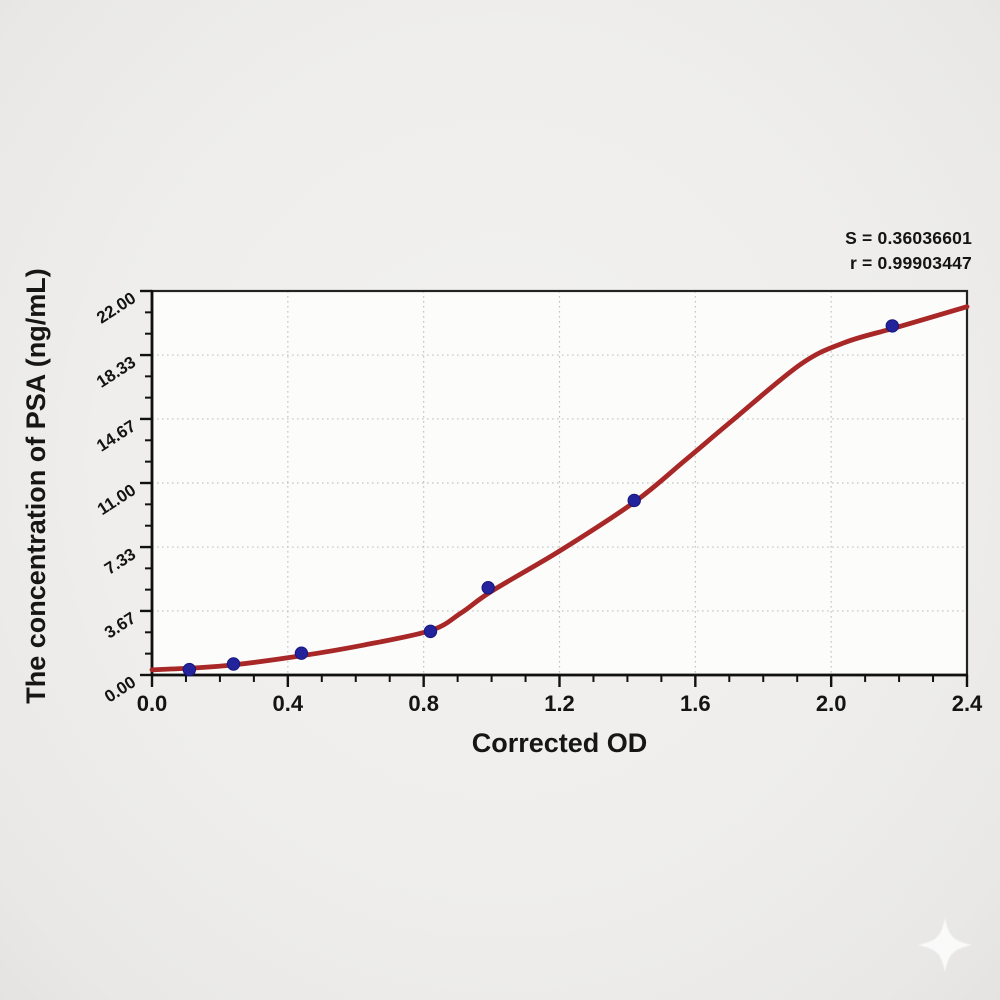  What do you see at coordinates (116, 435) in the screenshot?
I see `y-tick-label: 14.67` at bounding box center [116, 435].